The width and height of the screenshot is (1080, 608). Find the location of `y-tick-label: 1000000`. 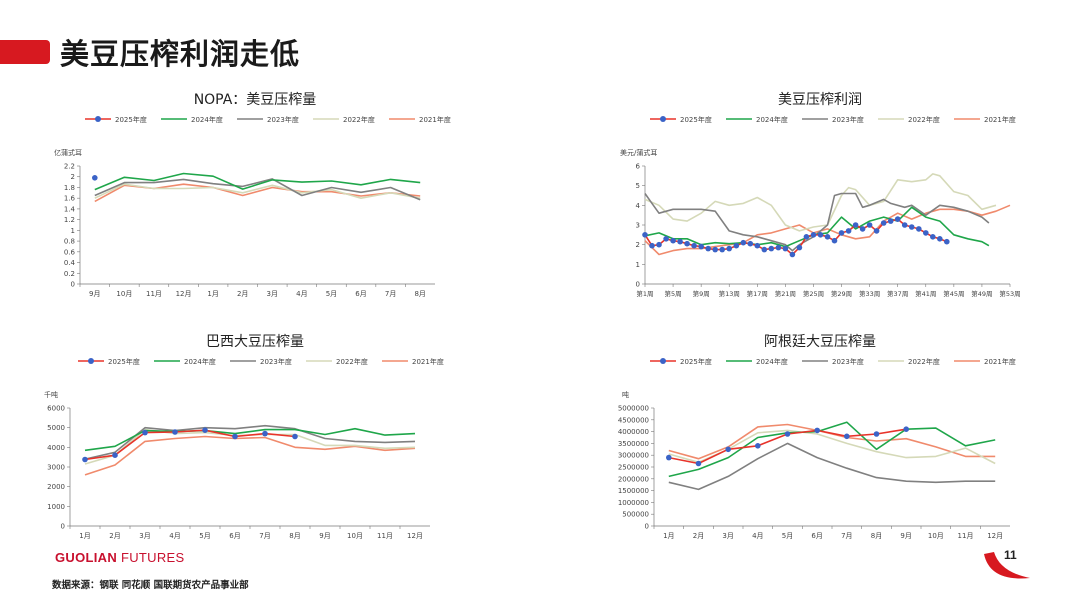

y-tick-label: 1000000 is located at coordinates (633, 503).